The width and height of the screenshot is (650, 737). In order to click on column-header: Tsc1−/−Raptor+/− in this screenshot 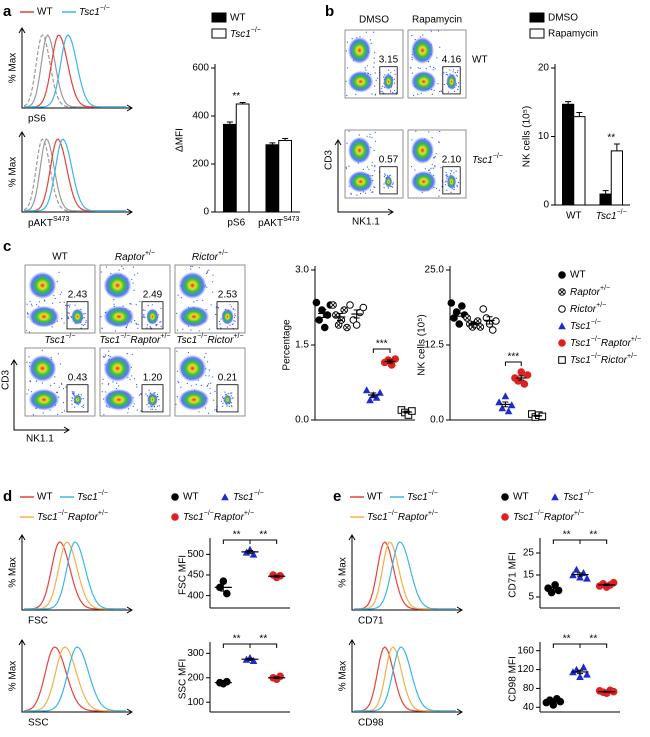, I will do `click(134, 339)`.